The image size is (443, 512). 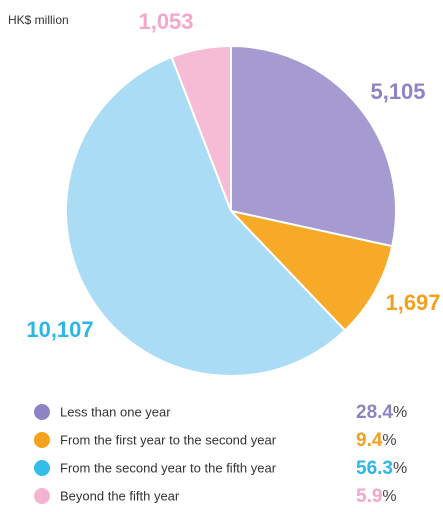 What do you see at coordinates (376, 496) in the screenshot?
I see `percentage-label: 5.9%` at bounding box center [376, 496].